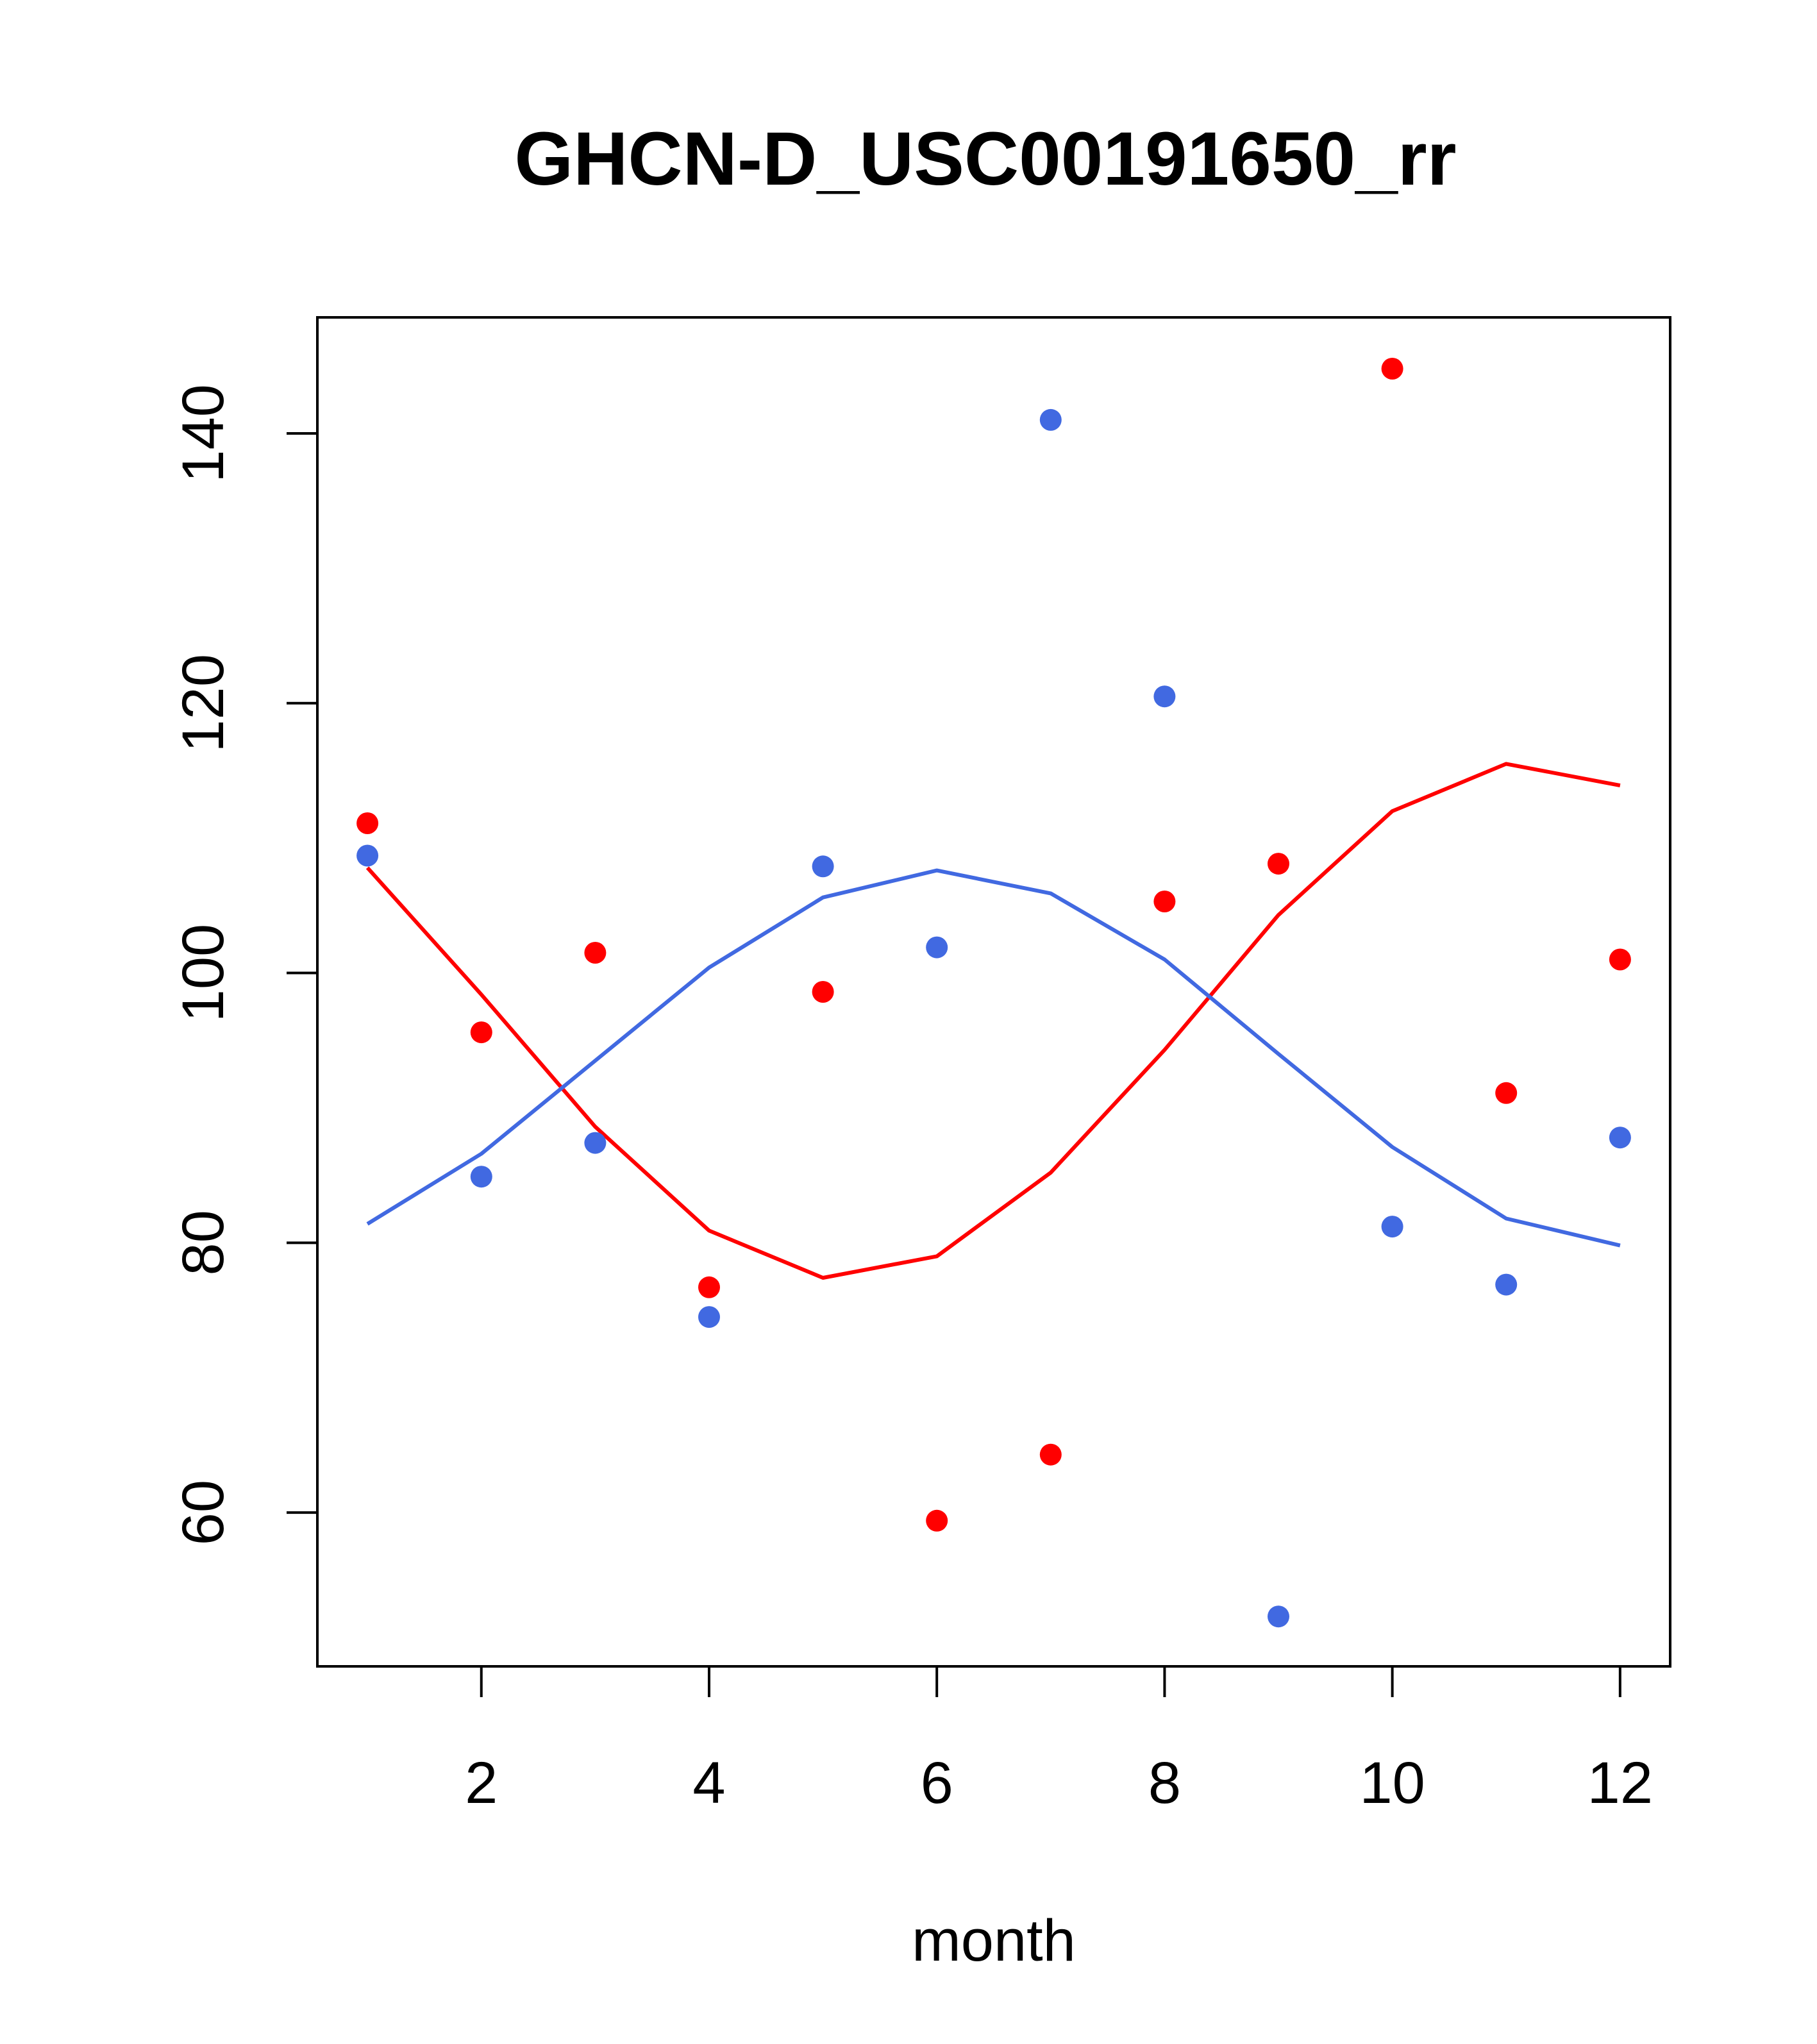 The width and height of the screenshot is (1817, 2044). I want to click on chart-title: GHCN-D_USC00191650_rr, so click(985, 159).